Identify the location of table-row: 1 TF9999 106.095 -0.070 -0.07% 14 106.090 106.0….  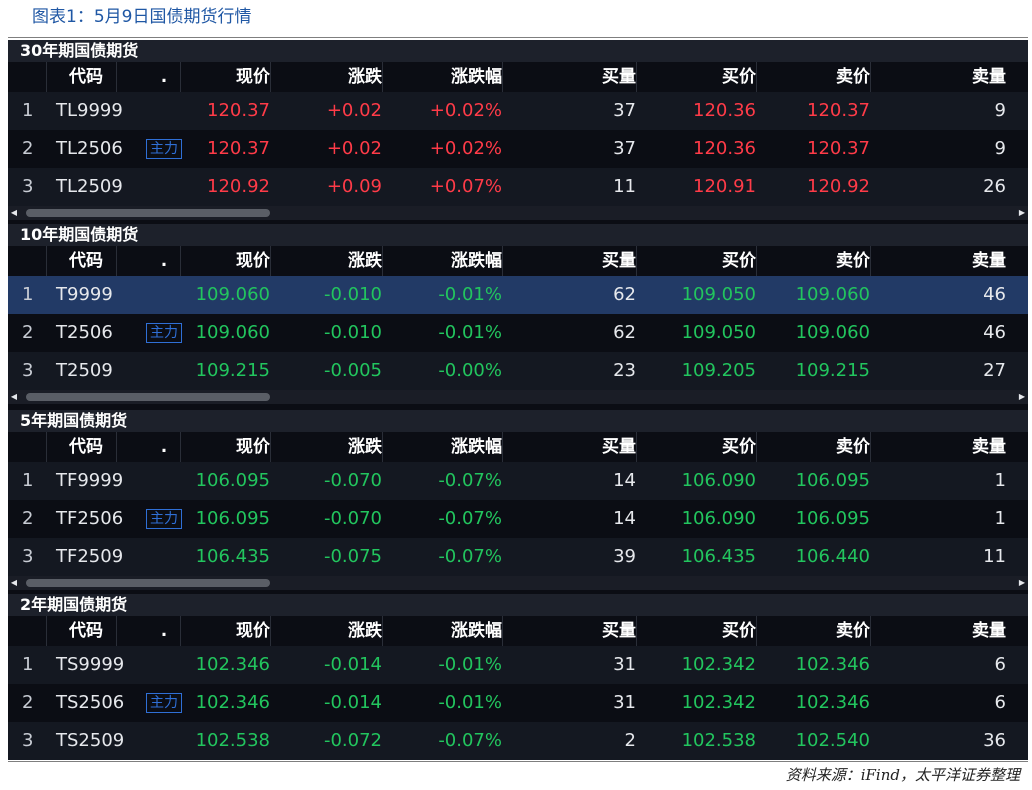
(518, 481).